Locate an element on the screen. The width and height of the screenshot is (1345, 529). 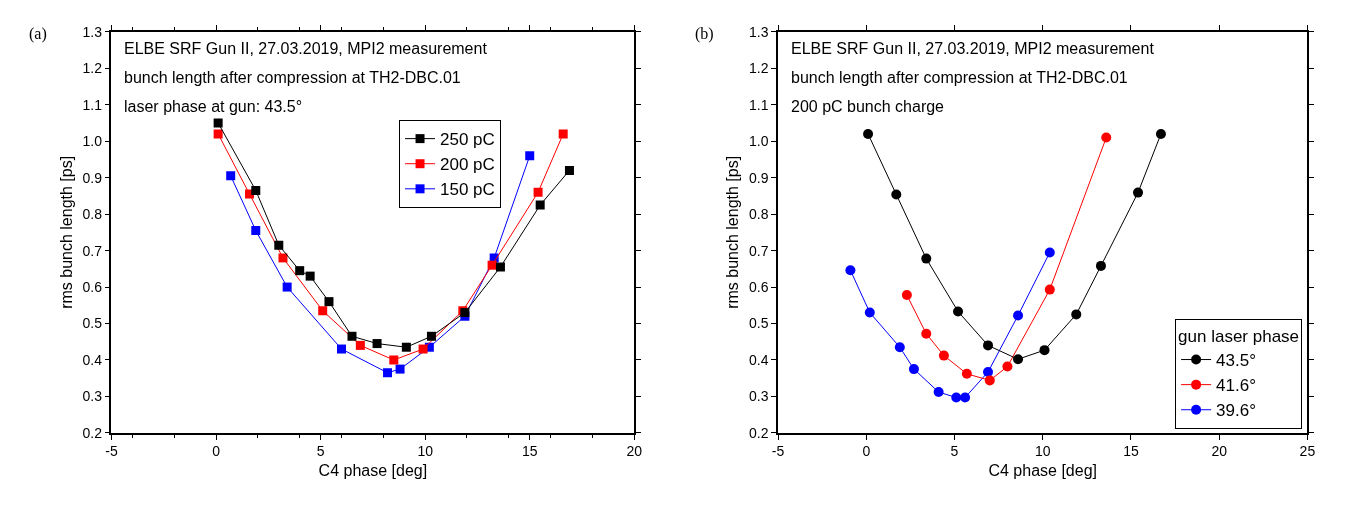
y-tick-label: 0.4 is located at coordinates (92, 359).